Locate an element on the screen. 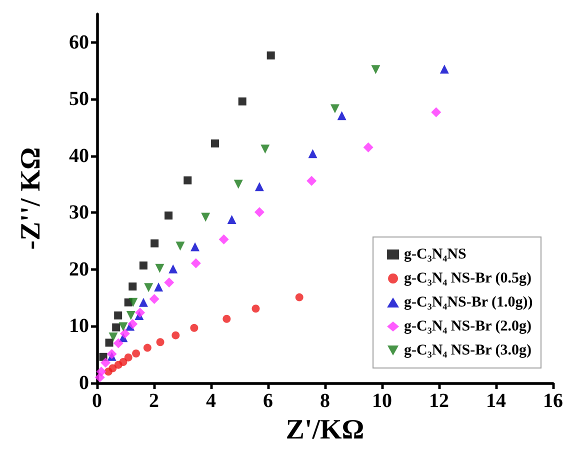 The height and width of the screenshot is (454, 569). y-tick-label: 30 is located at coordinates (79, 213).